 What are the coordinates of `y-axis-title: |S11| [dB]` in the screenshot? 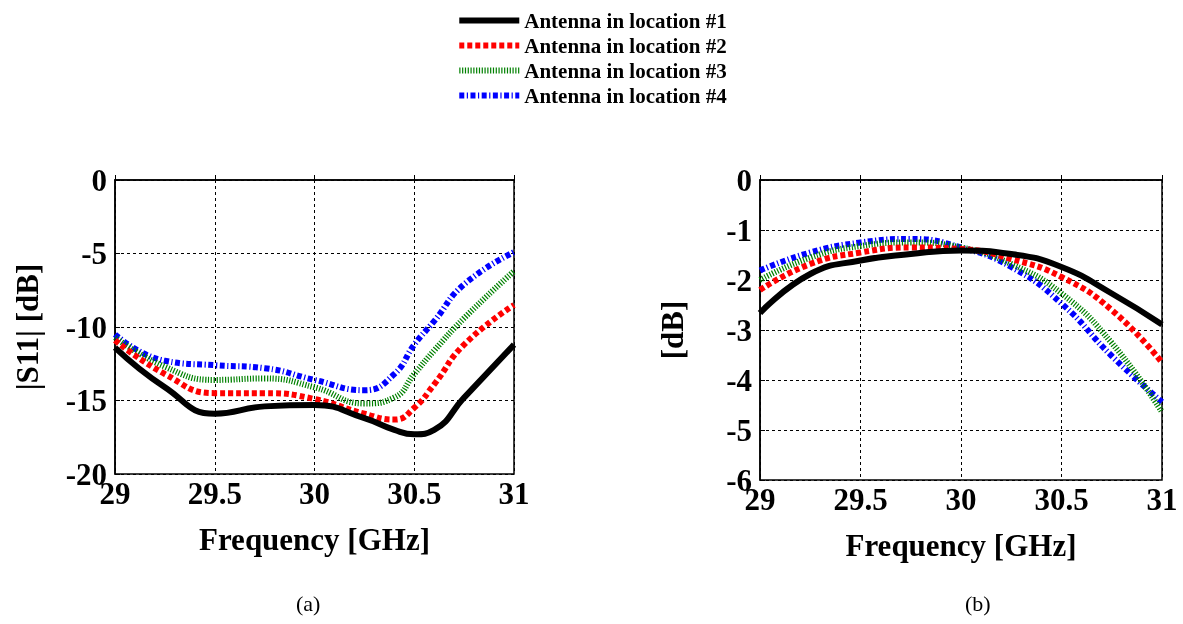 It's located at (27, 327).